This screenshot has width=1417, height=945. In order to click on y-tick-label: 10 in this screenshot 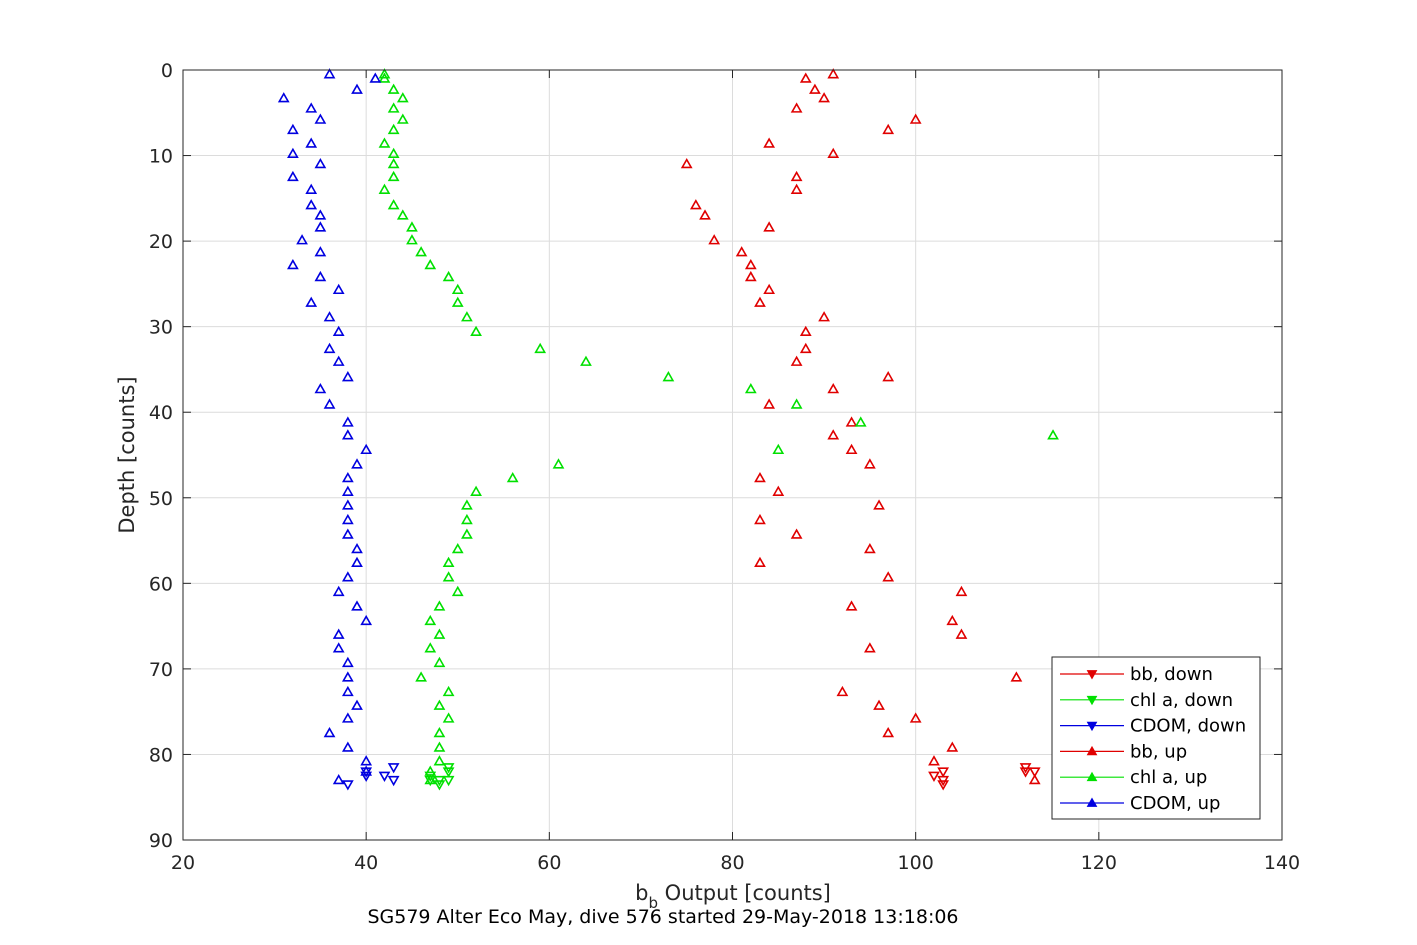, I will do `click(161, 157)`.